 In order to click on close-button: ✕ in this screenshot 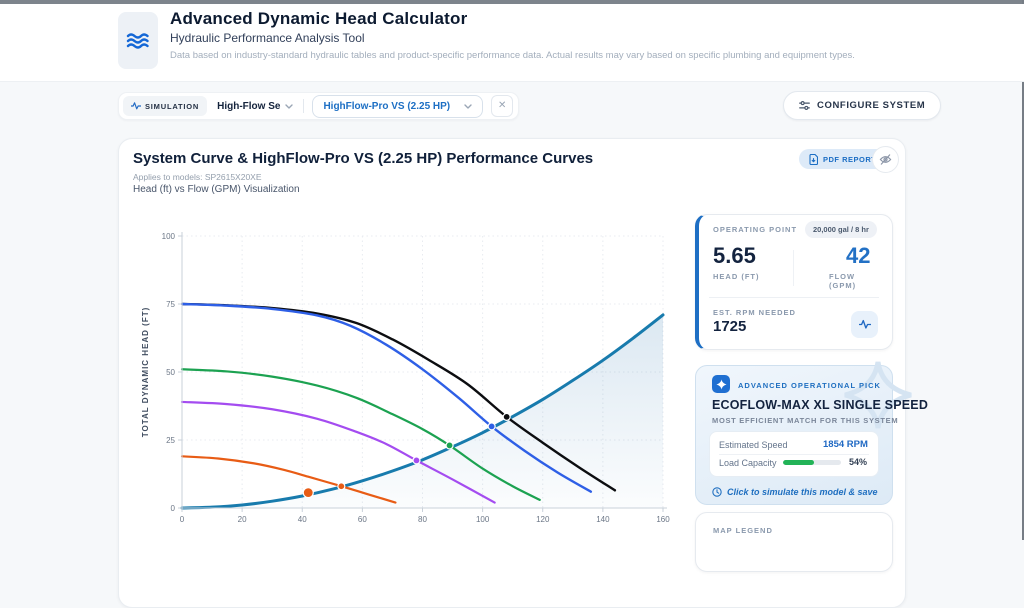, I will do `click(502, 106)`.